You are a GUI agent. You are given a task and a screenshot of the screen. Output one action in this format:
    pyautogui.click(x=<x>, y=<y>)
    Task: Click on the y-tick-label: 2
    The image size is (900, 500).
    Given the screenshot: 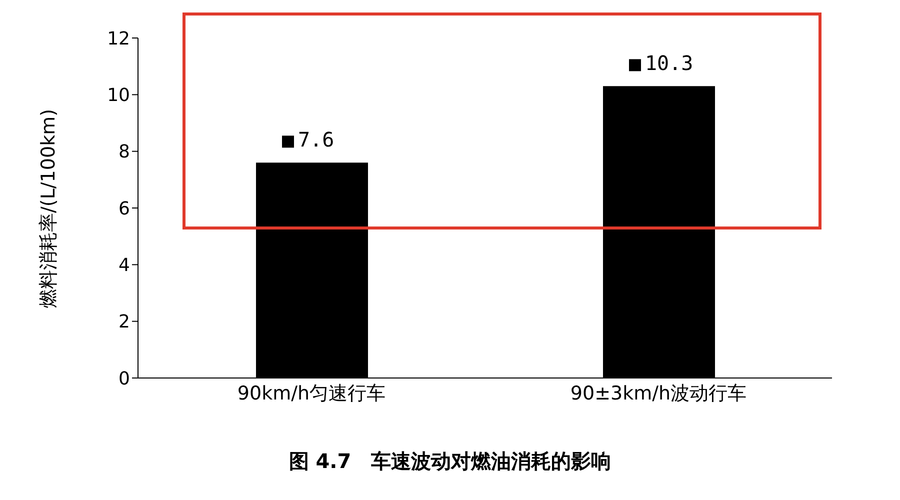 What is the action you would take?
    pyautogui.click(x=124, y=322)
    